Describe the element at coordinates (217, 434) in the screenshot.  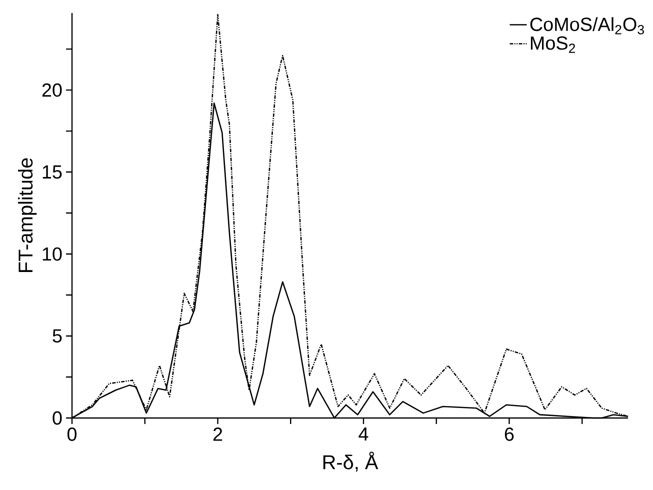
I see `x-tick-label: 2` at that location.